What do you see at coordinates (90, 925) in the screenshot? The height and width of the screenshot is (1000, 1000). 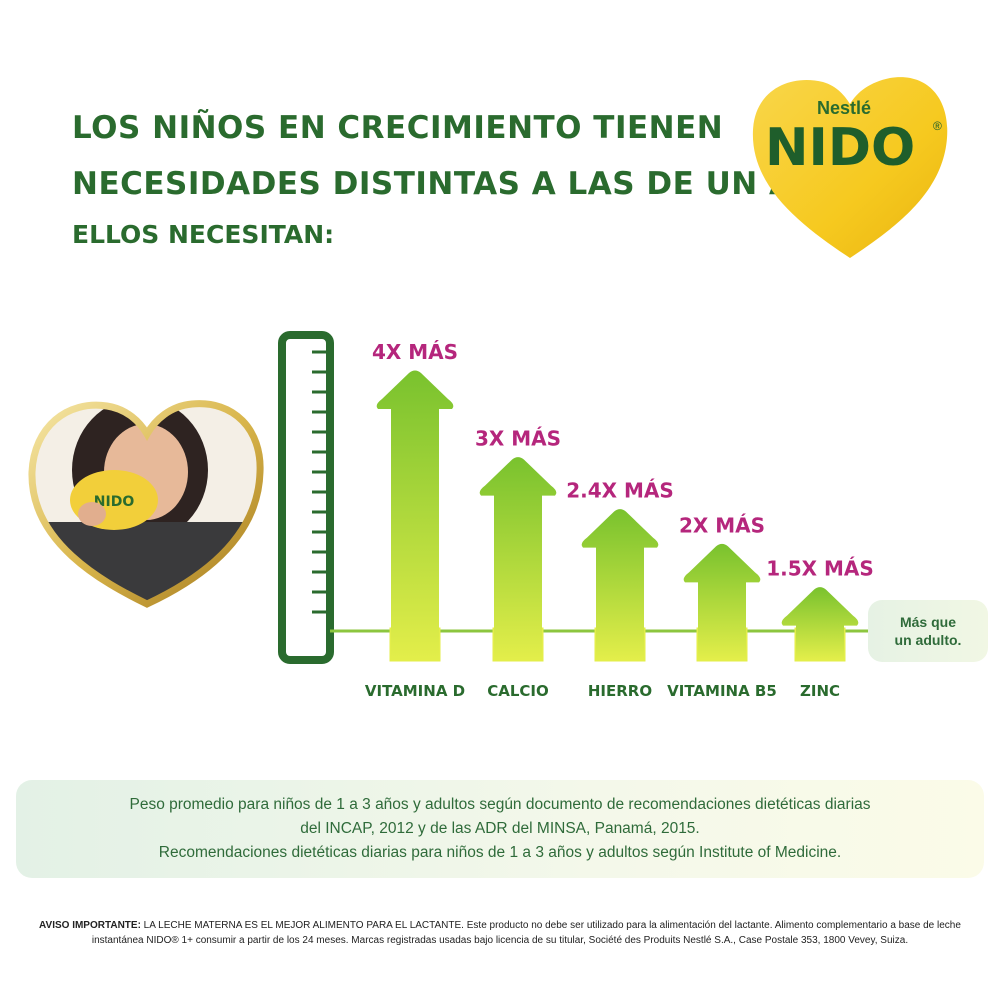 I see `disclaimer-heading: AVISO IMPORTANTE:` at bounding box center [90, 925].